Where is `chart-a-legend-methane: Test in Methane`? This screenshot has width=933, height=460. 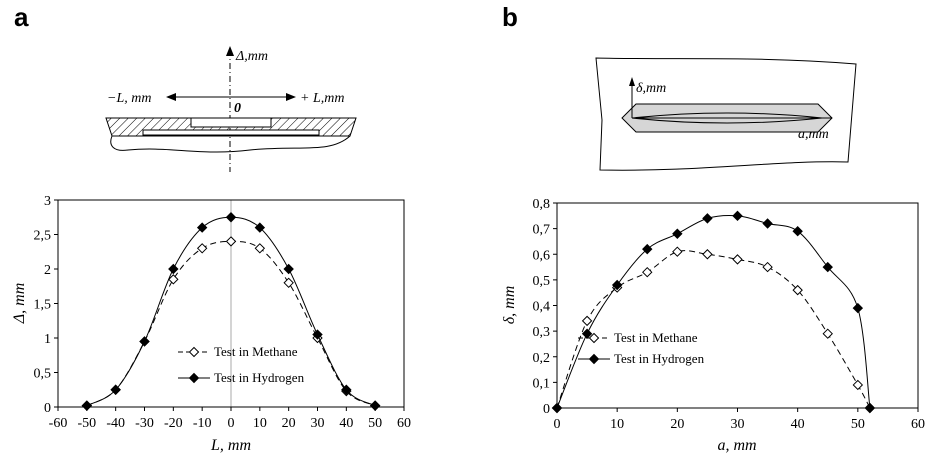
chart-a-legend-methane: Test in Methane is located at coordinates (256, 351).